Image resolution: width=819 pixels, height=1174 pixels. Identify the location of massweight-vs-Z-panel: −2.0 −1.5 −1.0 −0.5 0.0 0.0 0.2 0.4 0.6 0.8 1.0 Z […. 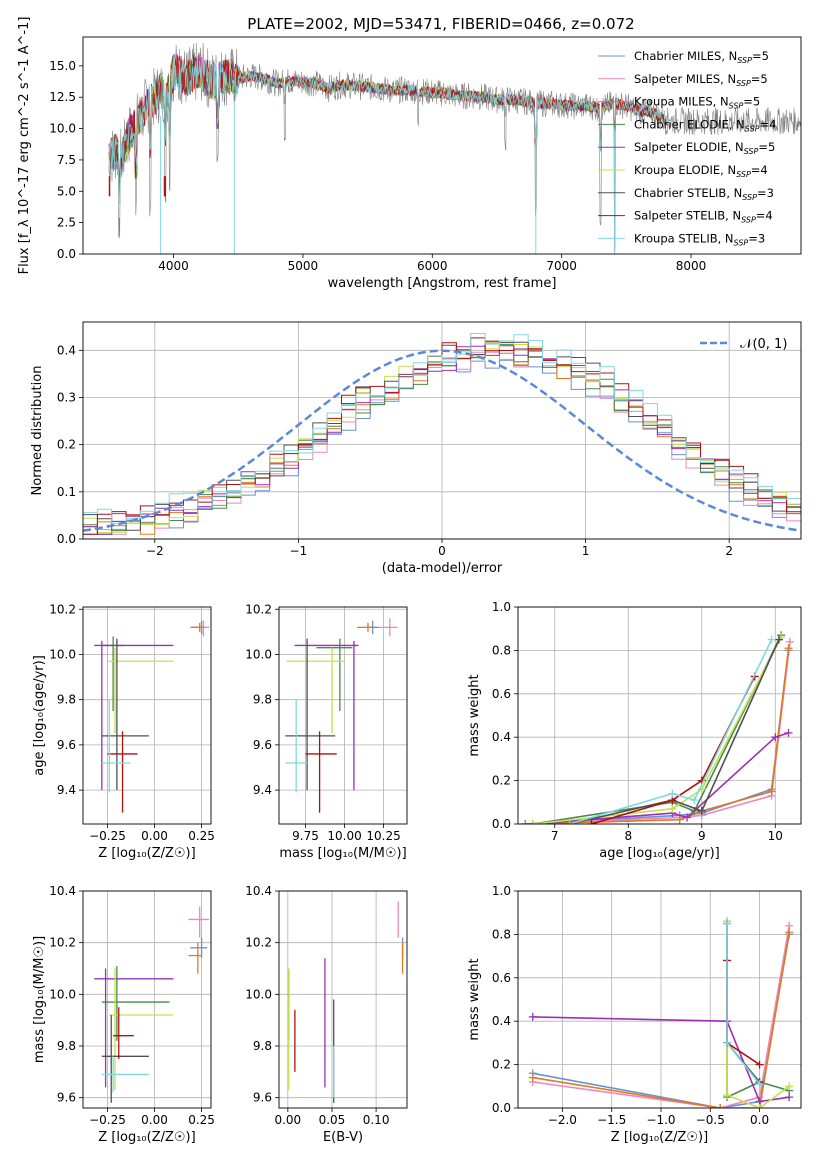
(634, 1014).